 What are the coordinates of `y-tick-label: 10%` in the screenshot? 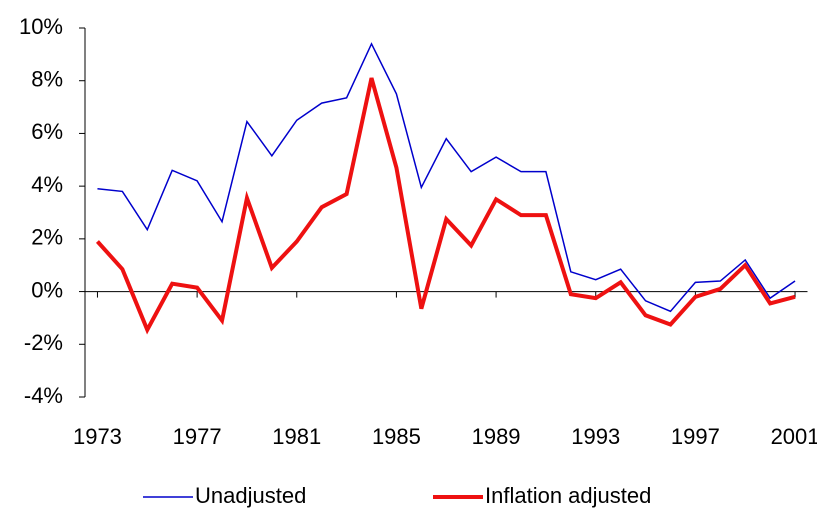 It's located at (41, 26).